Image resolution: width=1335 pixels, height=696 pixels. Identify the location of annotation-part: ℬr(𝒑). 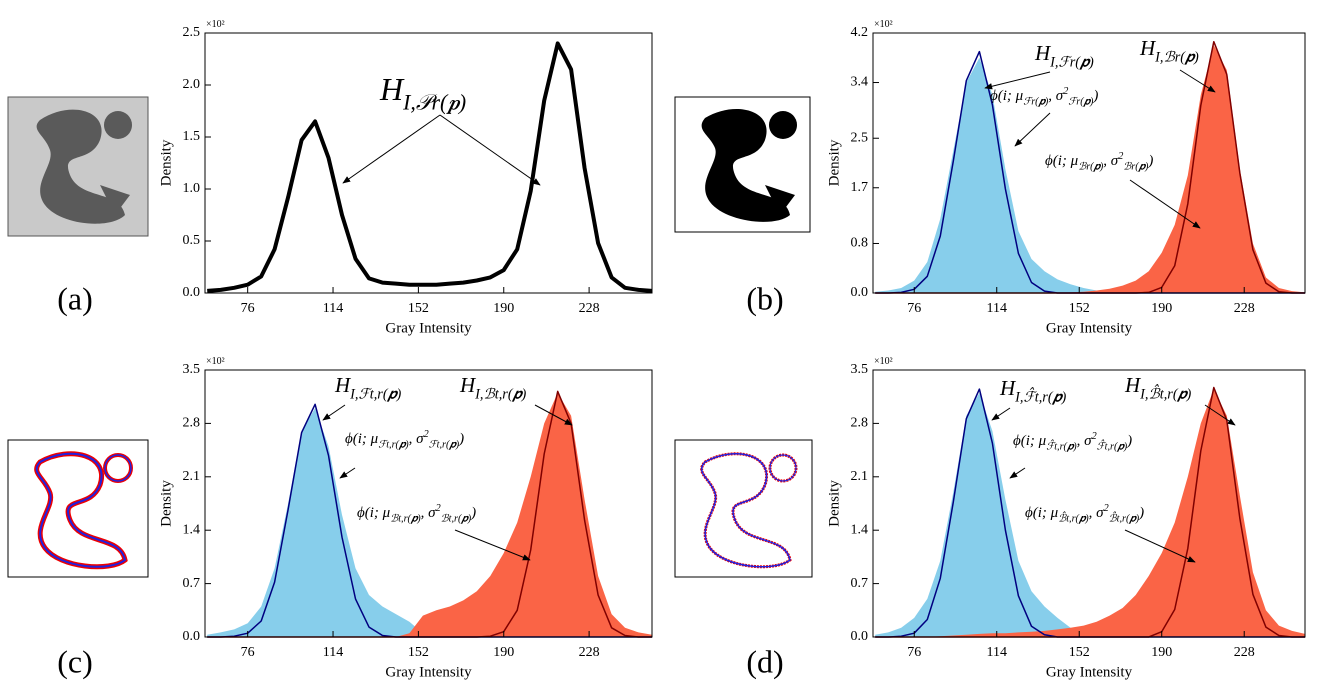
(1091, 167).